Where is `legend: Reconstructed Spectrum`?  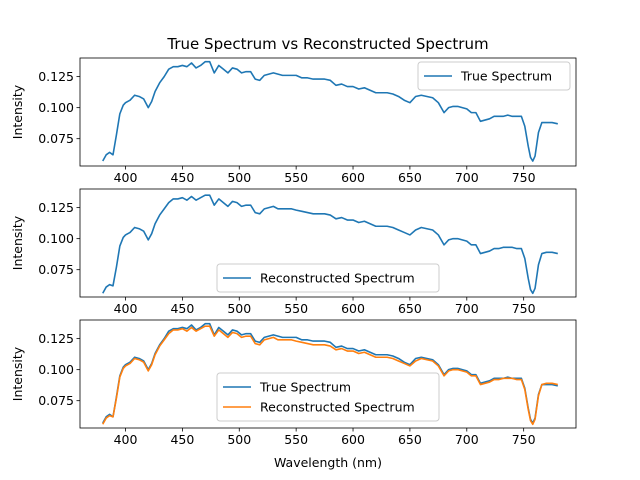
legend: Reconstructed Spectrum is located at coordinates (328, 278).